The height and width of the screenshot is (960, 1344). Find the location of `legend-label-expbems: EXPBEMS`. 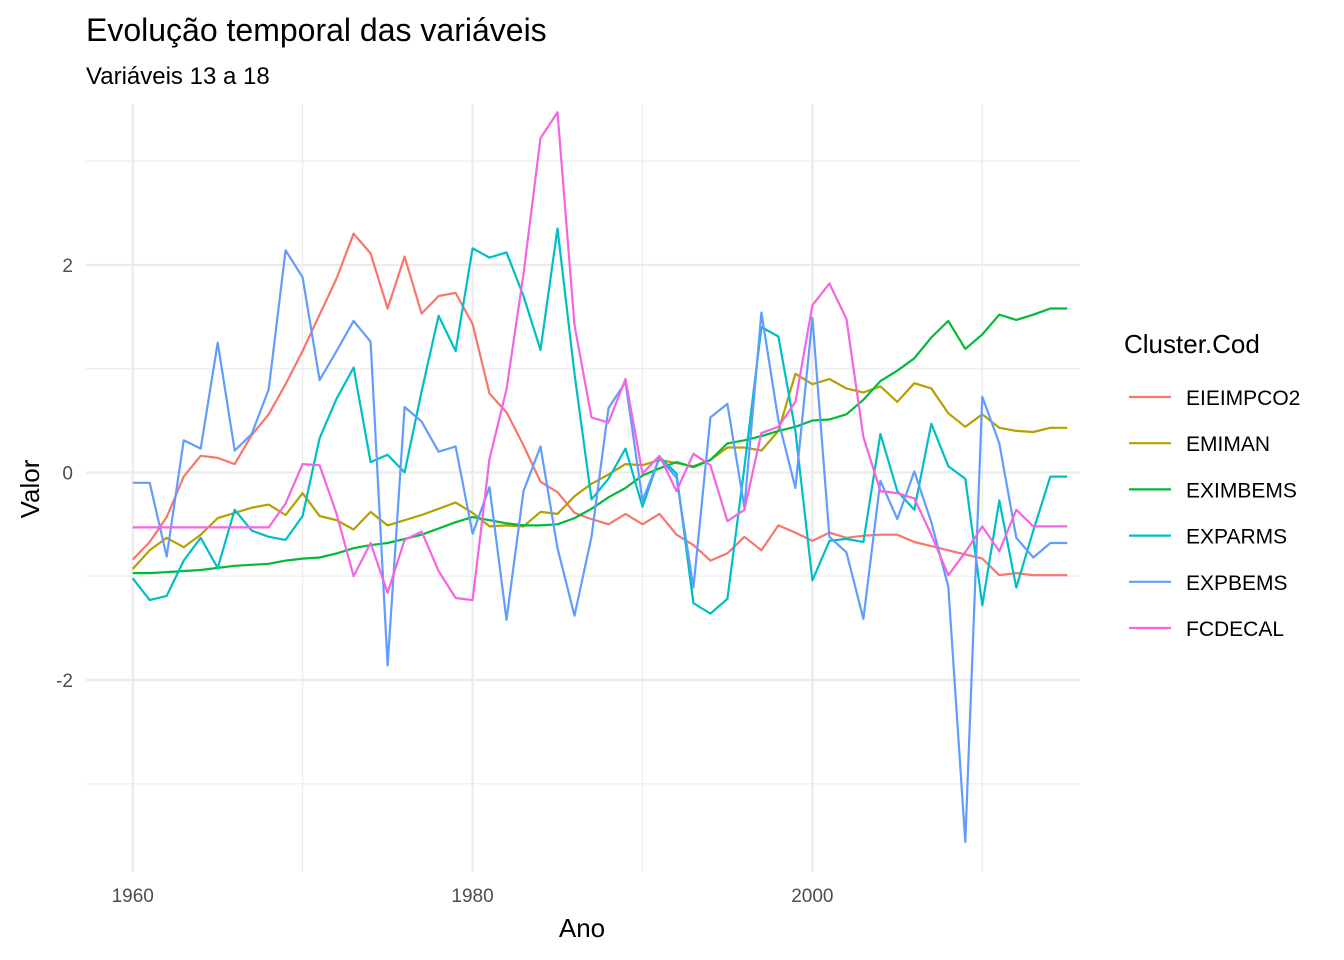

legend-label-expbems: EXPBEMS is located at coordinates (1237, 583).